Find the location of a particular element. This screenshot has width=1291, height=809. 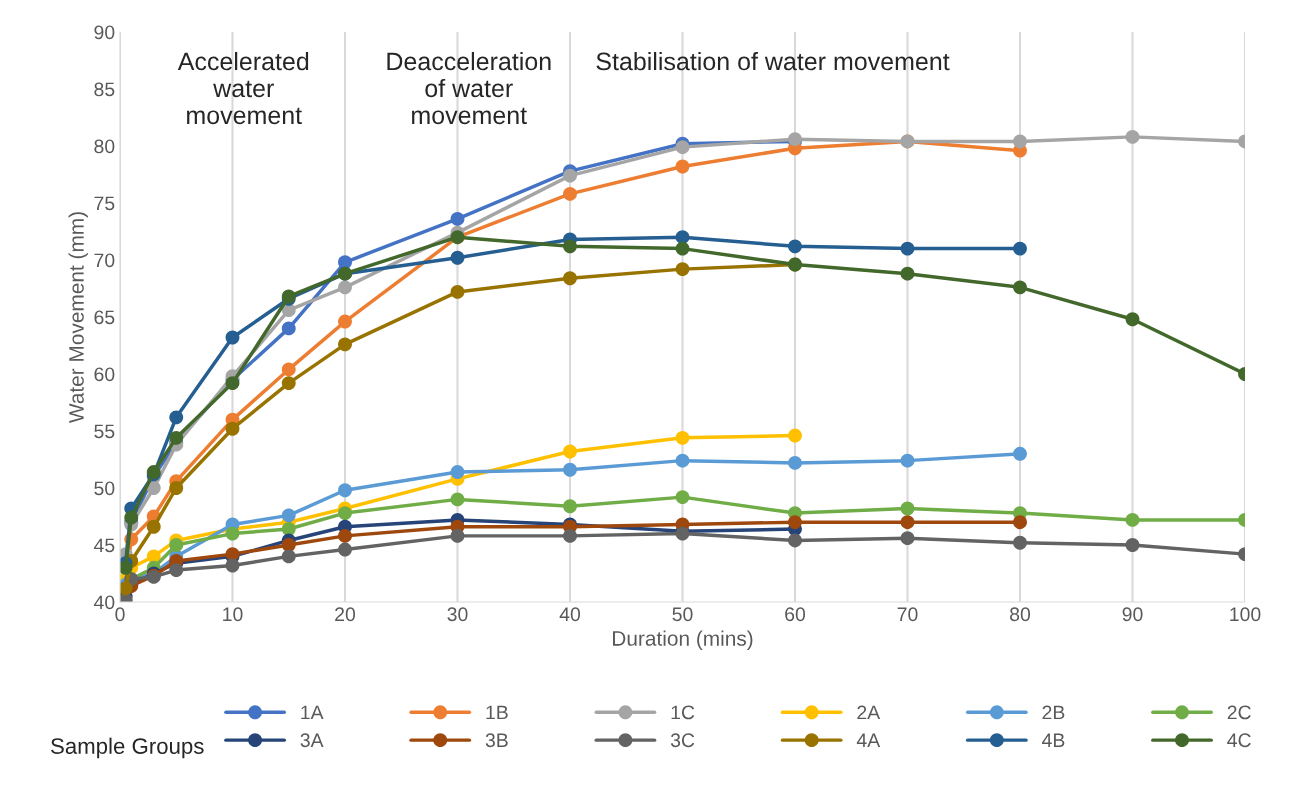

x-tick-label: 40 is located at coordinates (570, 614).